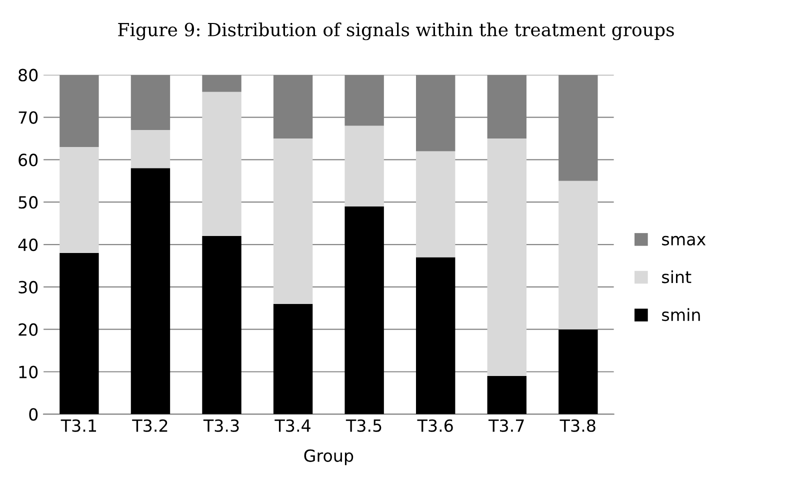  What do you see at coordinates (28, 372) in the screenshot?
I see `y-tick-label: 10` at bounding box center [28, 372].